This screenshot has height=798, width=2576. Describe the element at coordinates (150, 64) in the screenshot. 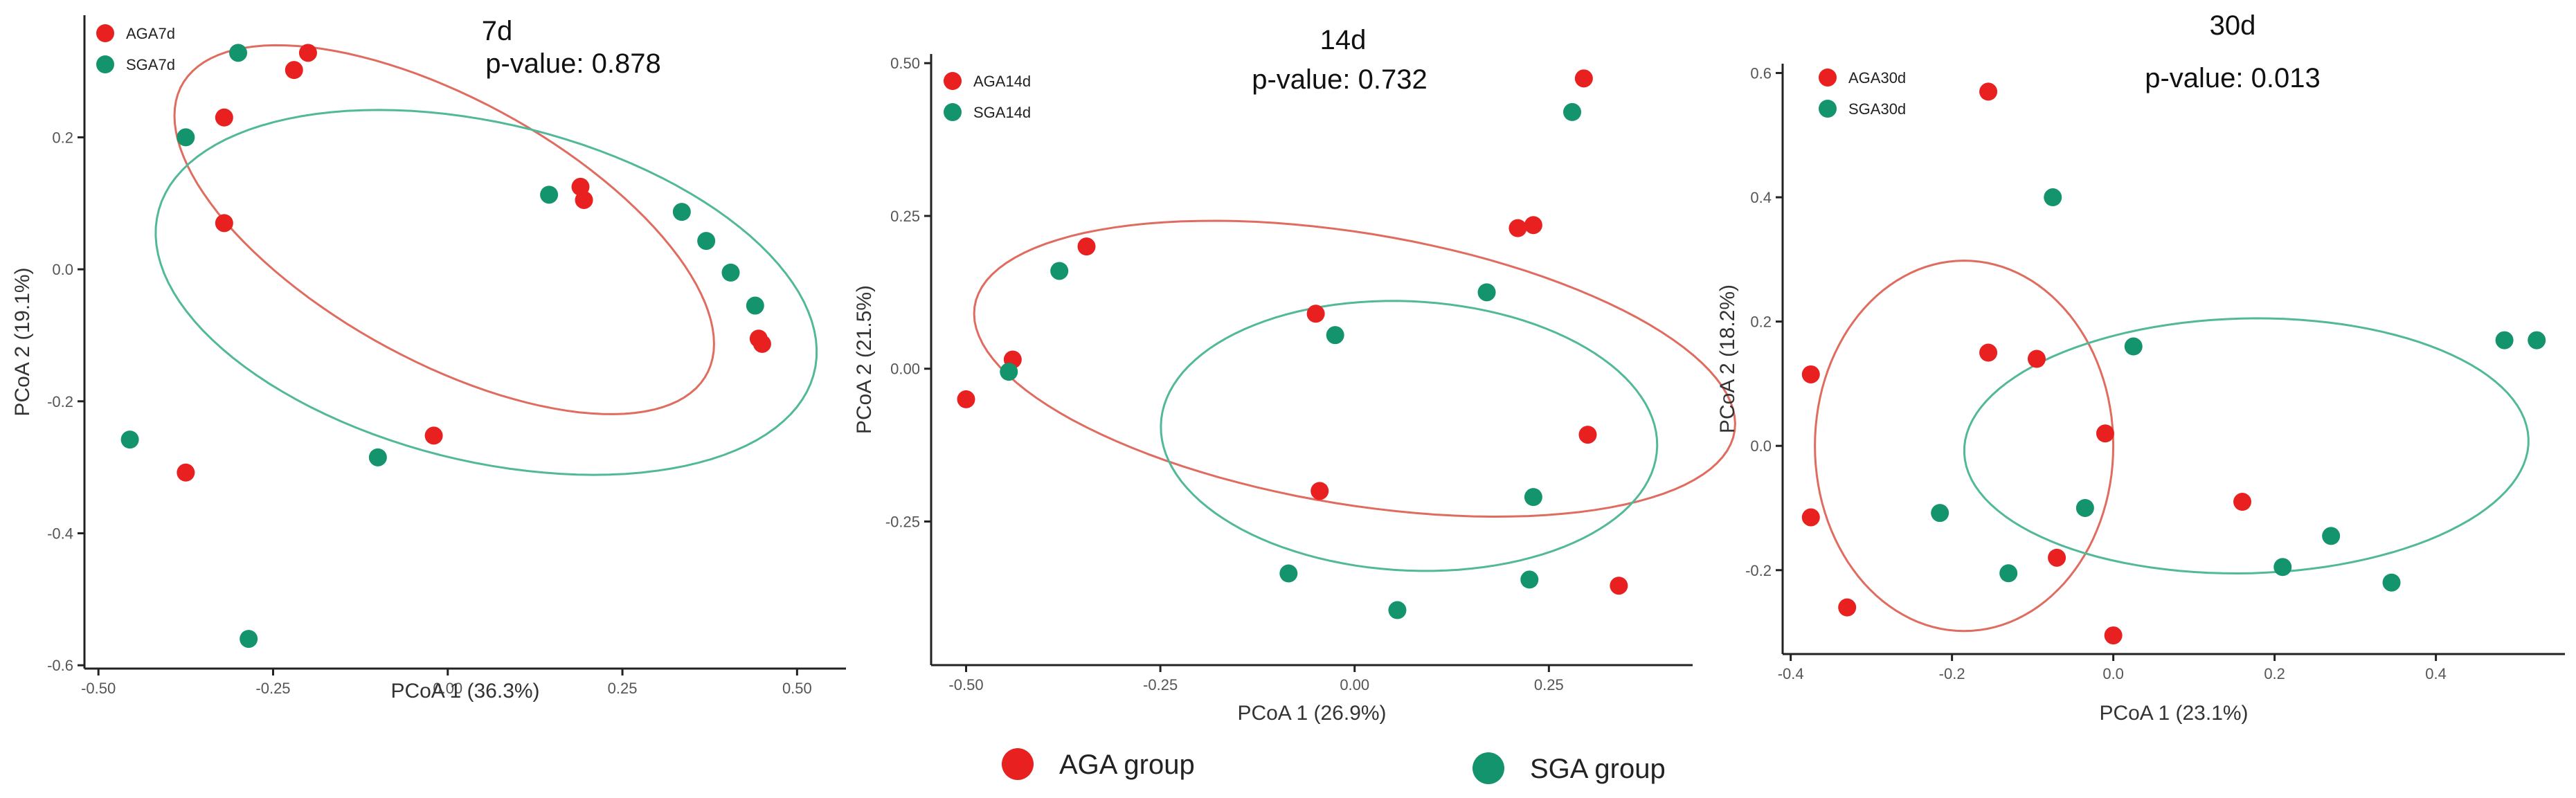

I see `legend-label-sga: SGA7d` at that location.